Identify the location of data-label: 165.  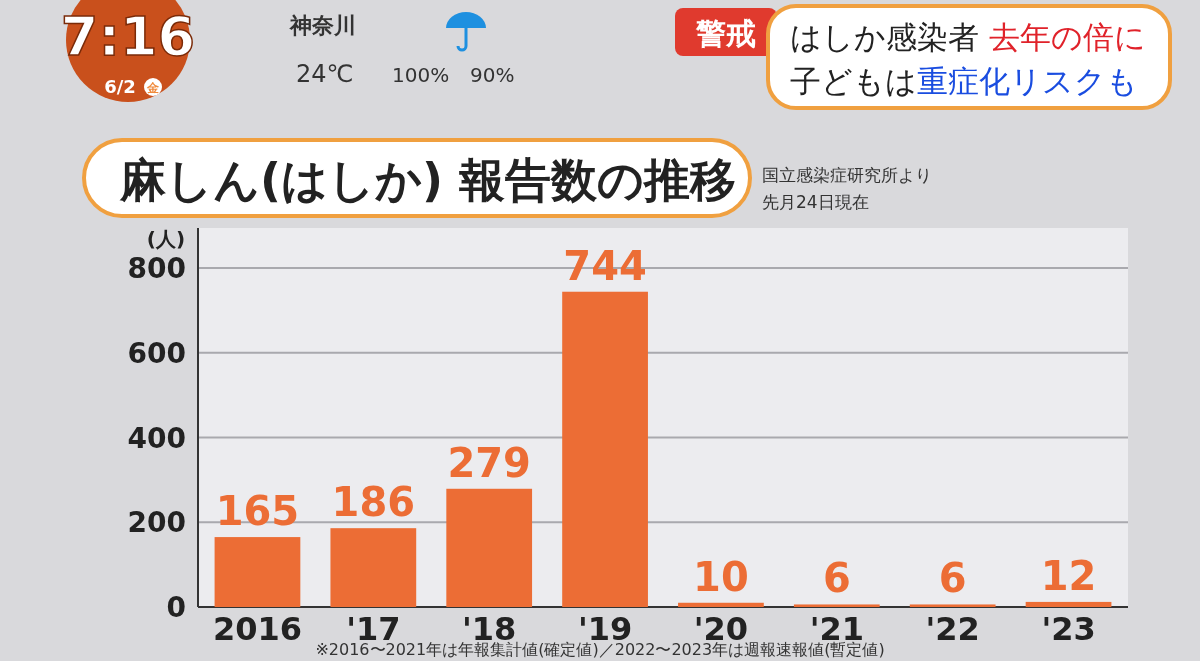
(257, 511).